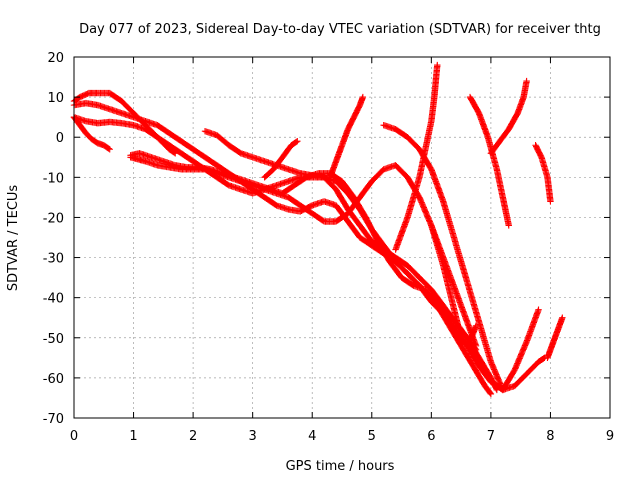 This screenshot has width=640, height=480. Describe the element at coordinates (372, 436) in the screenshot. I see `x-tick-label: 5` at that location.